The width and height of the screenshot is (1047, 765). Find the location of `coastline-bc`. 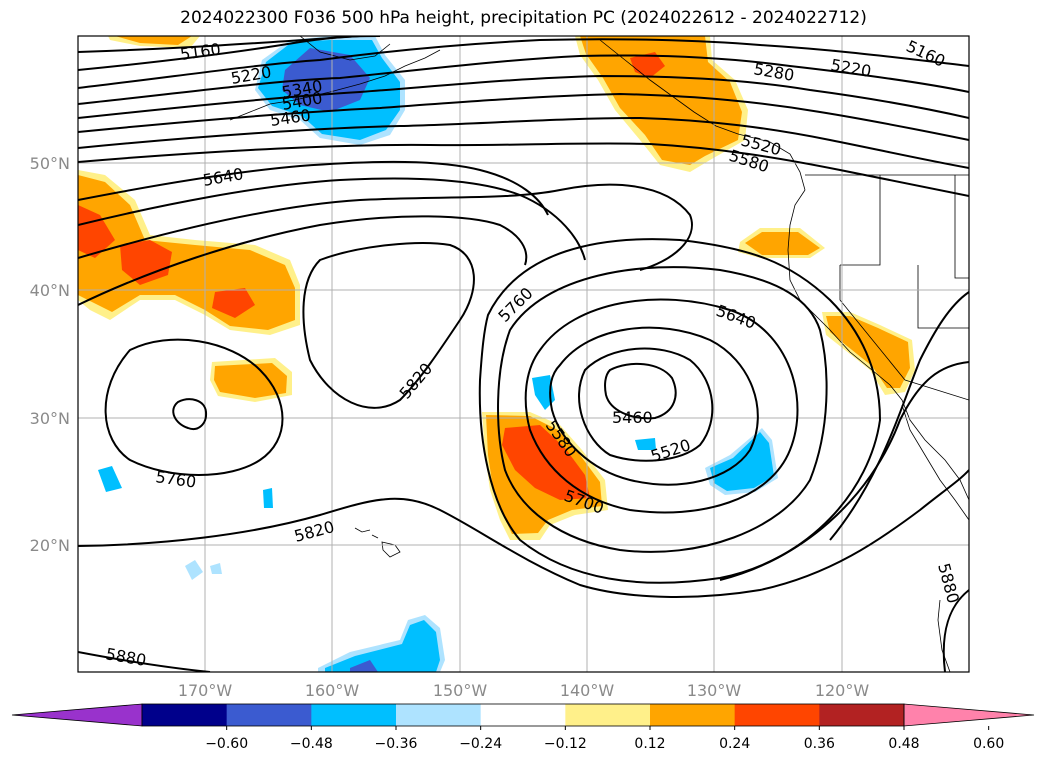

coastline-bc is located at coordinates (702, 115).